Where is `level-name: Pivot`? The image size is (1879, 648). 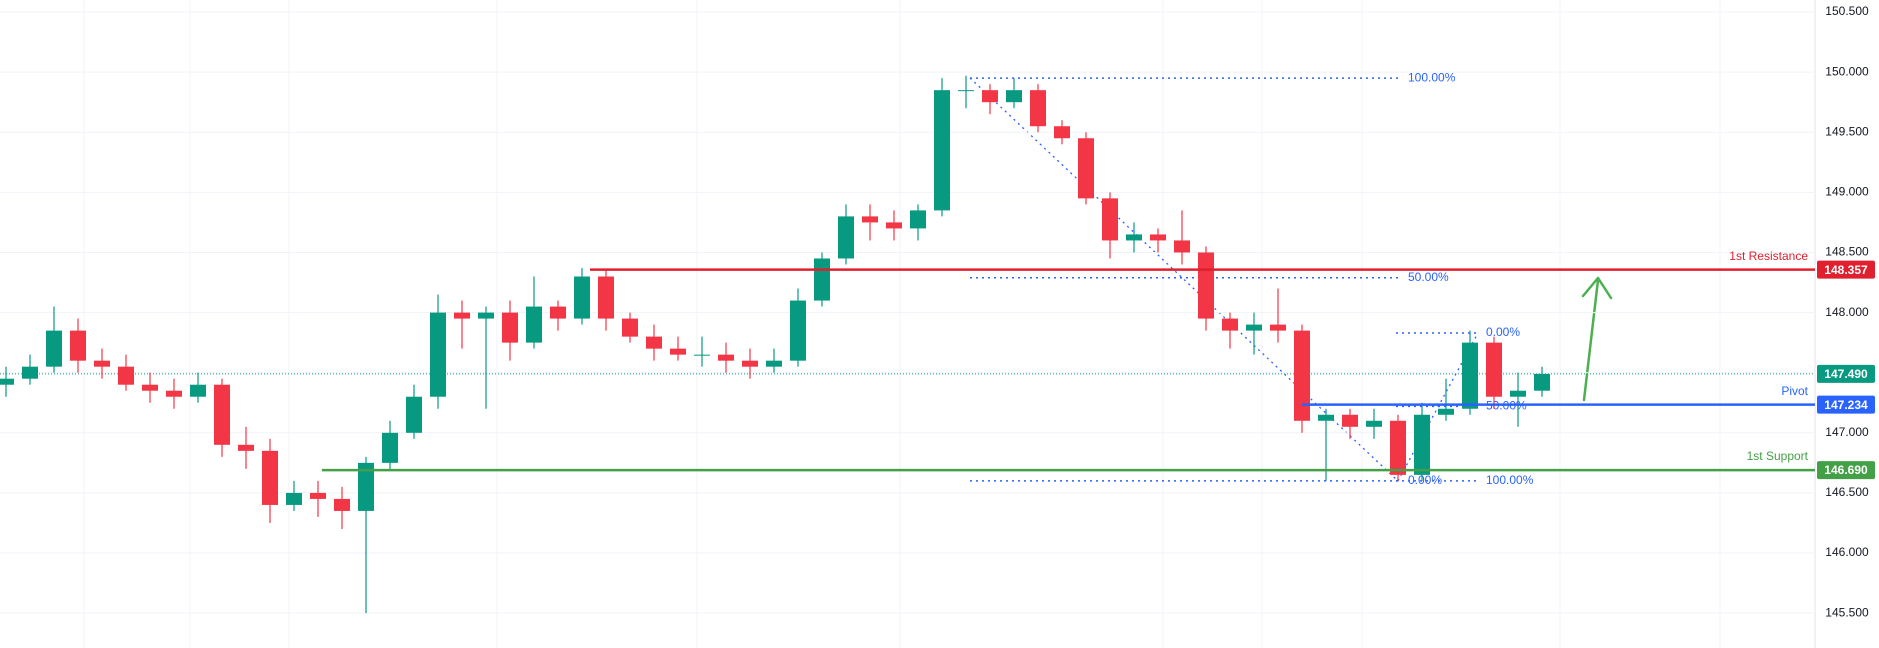
level-name: Pivot is located at coordinates (1794, 391).